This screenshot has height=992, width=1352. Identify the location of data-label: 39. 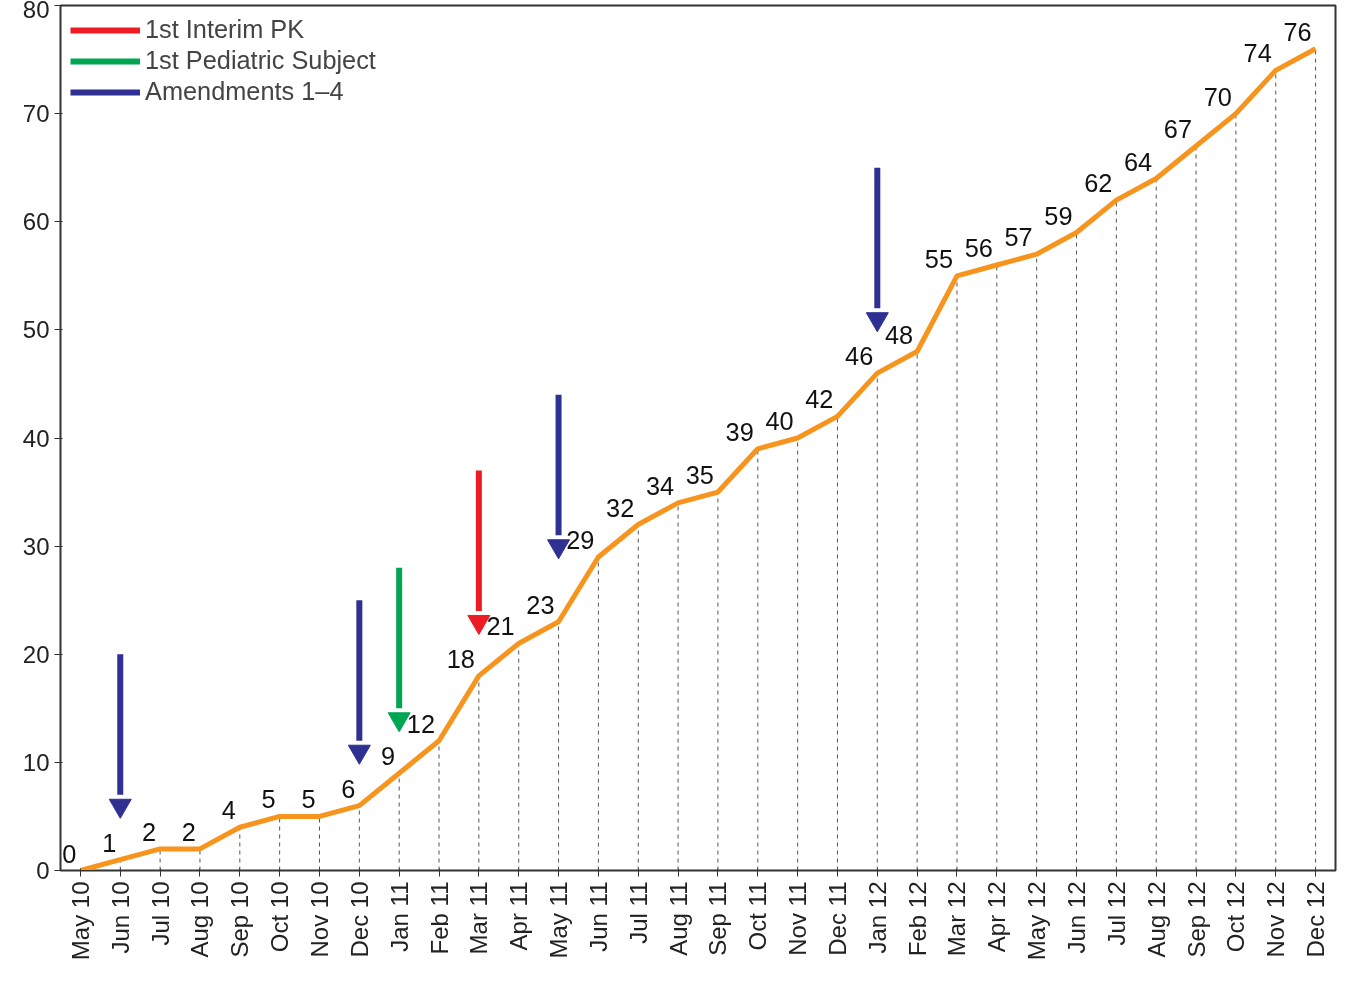
(739, 431).